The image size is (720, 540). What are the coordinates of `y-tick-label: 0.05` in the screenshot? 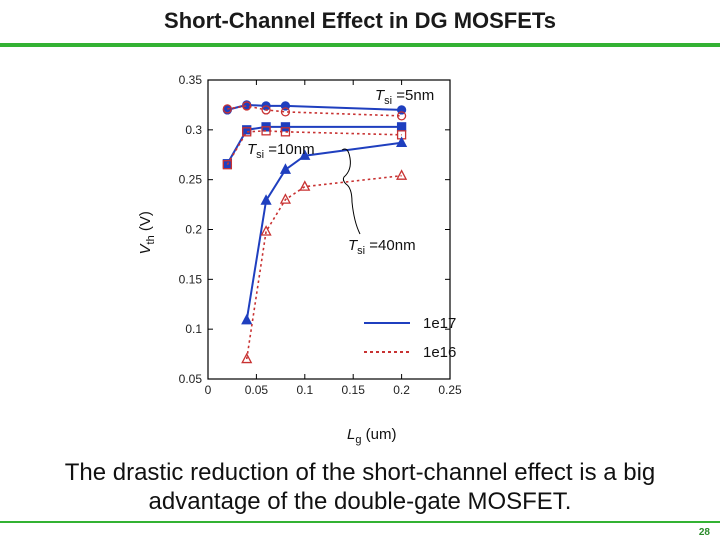 It's located at (191, 379).